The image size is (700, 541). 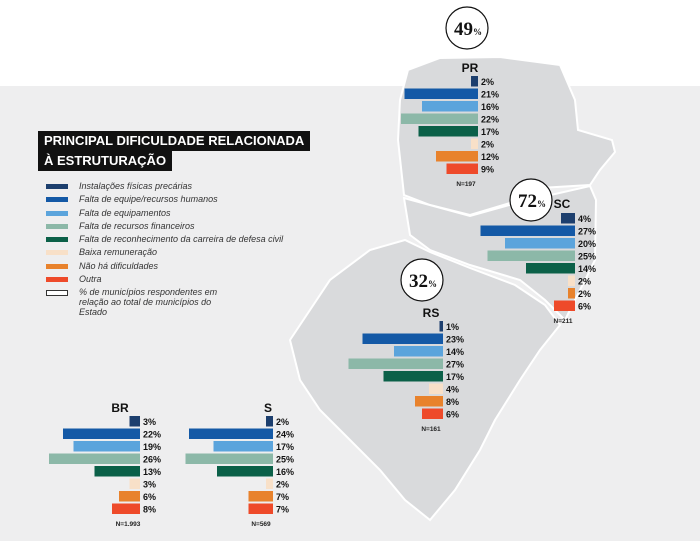 What do you see at coordinates (174, 141) in the screenshot?
I see `title-line-1: PRINCIPAL DIFICULDADE RELACIONADA` at bounding box center [174, 141].